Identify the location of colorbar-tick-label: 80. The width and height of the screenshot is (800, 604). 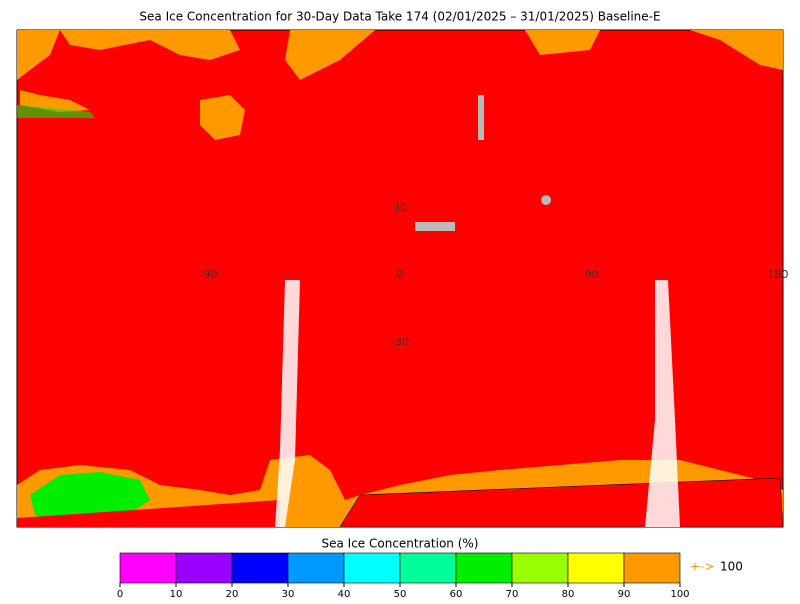
(568, 594).